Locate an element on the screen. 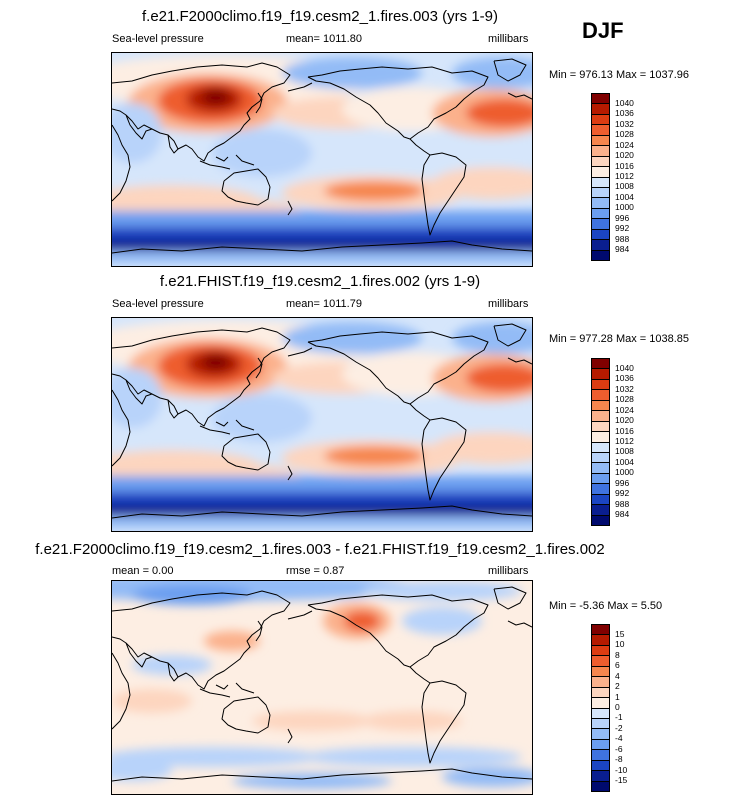 The image size is (732, 800). colorbar-tick-label: 4 is located at coordinates (617, 675).